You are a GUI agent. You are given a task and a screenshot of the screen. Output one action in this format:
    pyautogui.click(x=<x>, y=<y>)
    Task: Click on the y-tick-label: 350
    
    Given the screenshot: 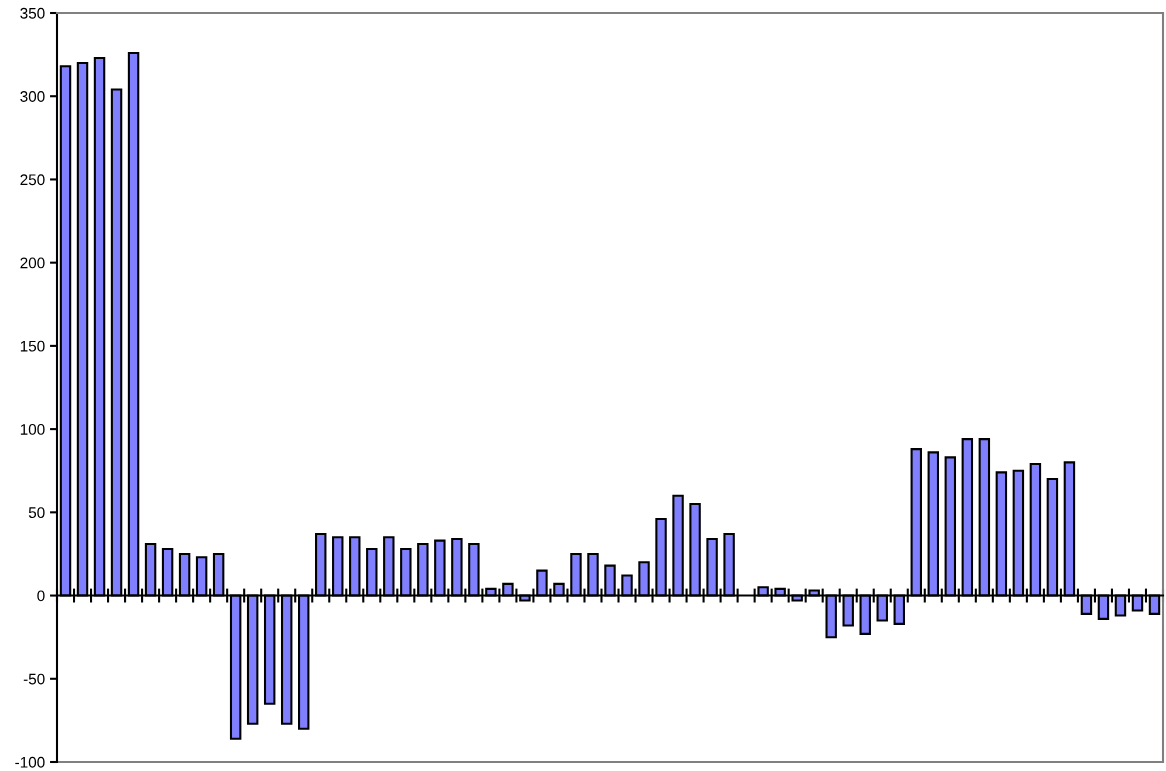 What is the action you would take?
    pyautogui.click(x=32, y=13)
    